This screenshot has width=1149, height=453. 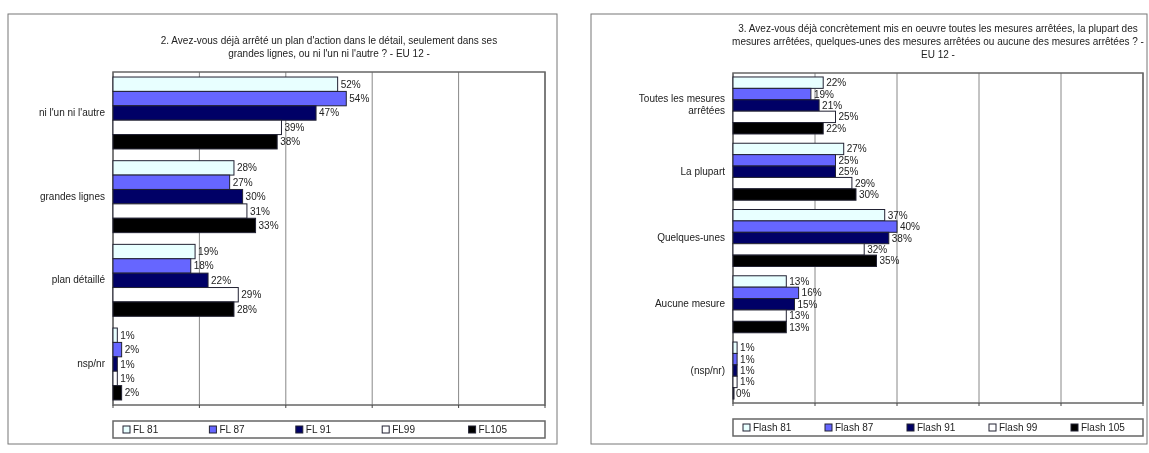 I want to click on data-label: 40%, so click(x=910, y=227).